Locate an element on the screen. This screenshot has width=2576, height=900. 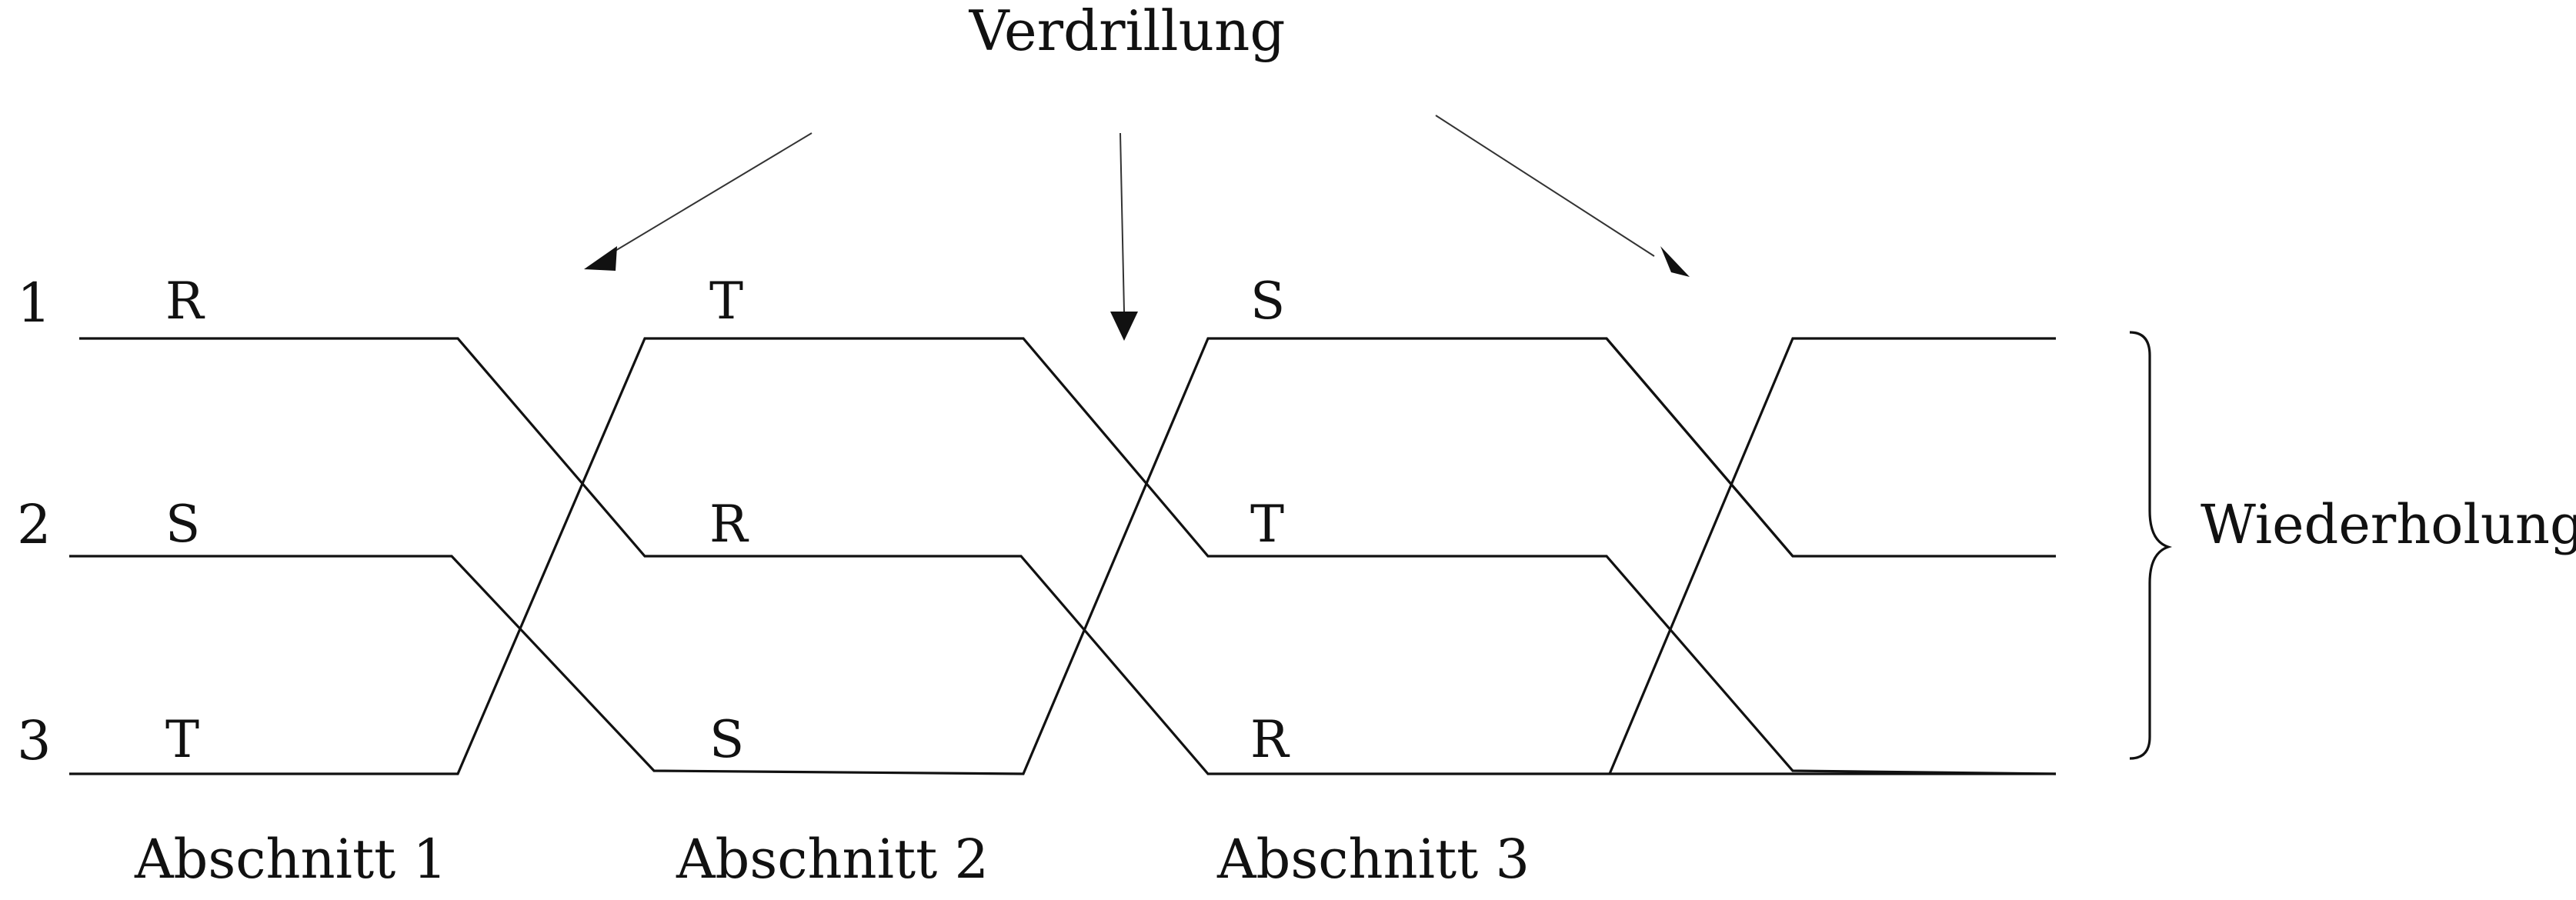
wire-path-e is located at coordinates (1700, 447).